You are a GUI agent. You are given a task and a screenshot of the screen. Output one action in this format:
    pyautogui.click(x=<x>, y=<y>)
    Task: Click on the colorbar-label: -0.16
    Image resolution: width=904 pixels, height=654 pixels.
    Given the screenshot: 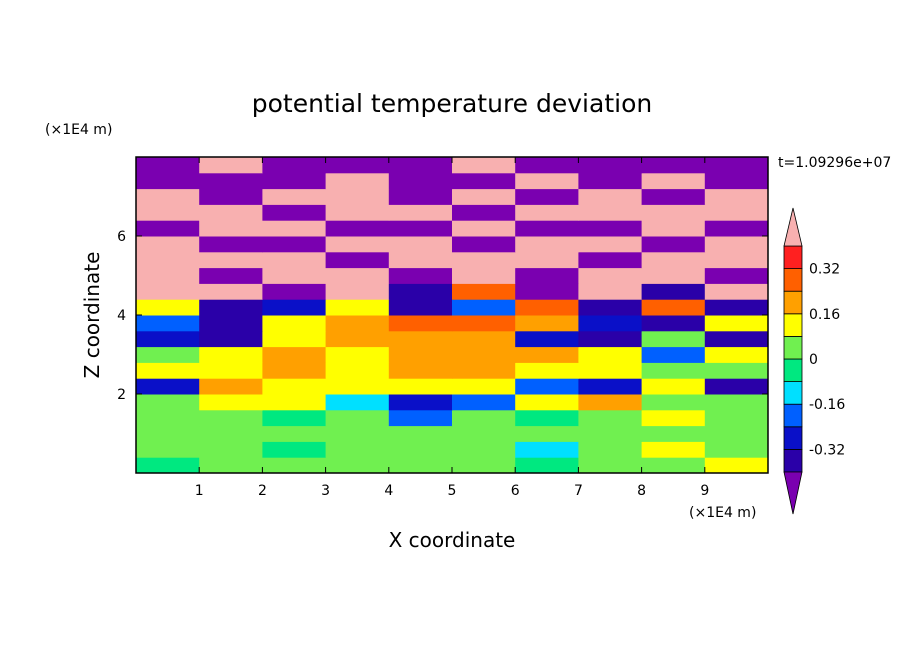 What is the action you would take?
    pyautogui.click(x=827, y=405)
    